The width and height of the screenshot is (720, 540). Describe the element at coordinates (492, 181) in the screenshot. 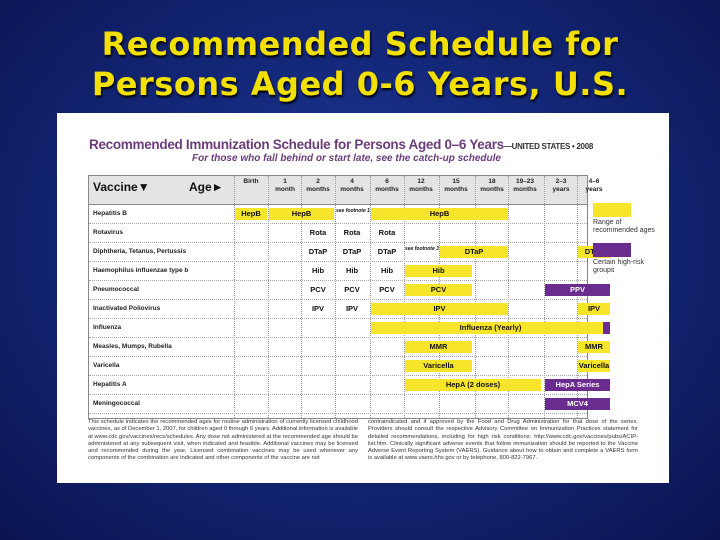

I see `age-header-value: 18` at that location.